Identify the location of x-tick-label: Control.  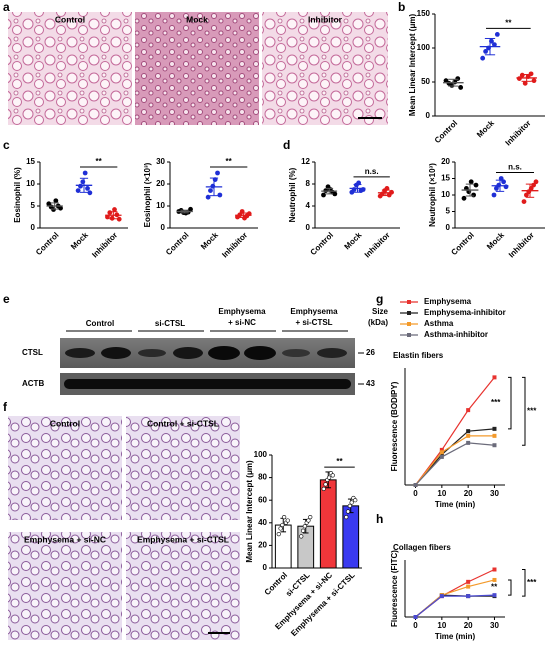
(177, 244).